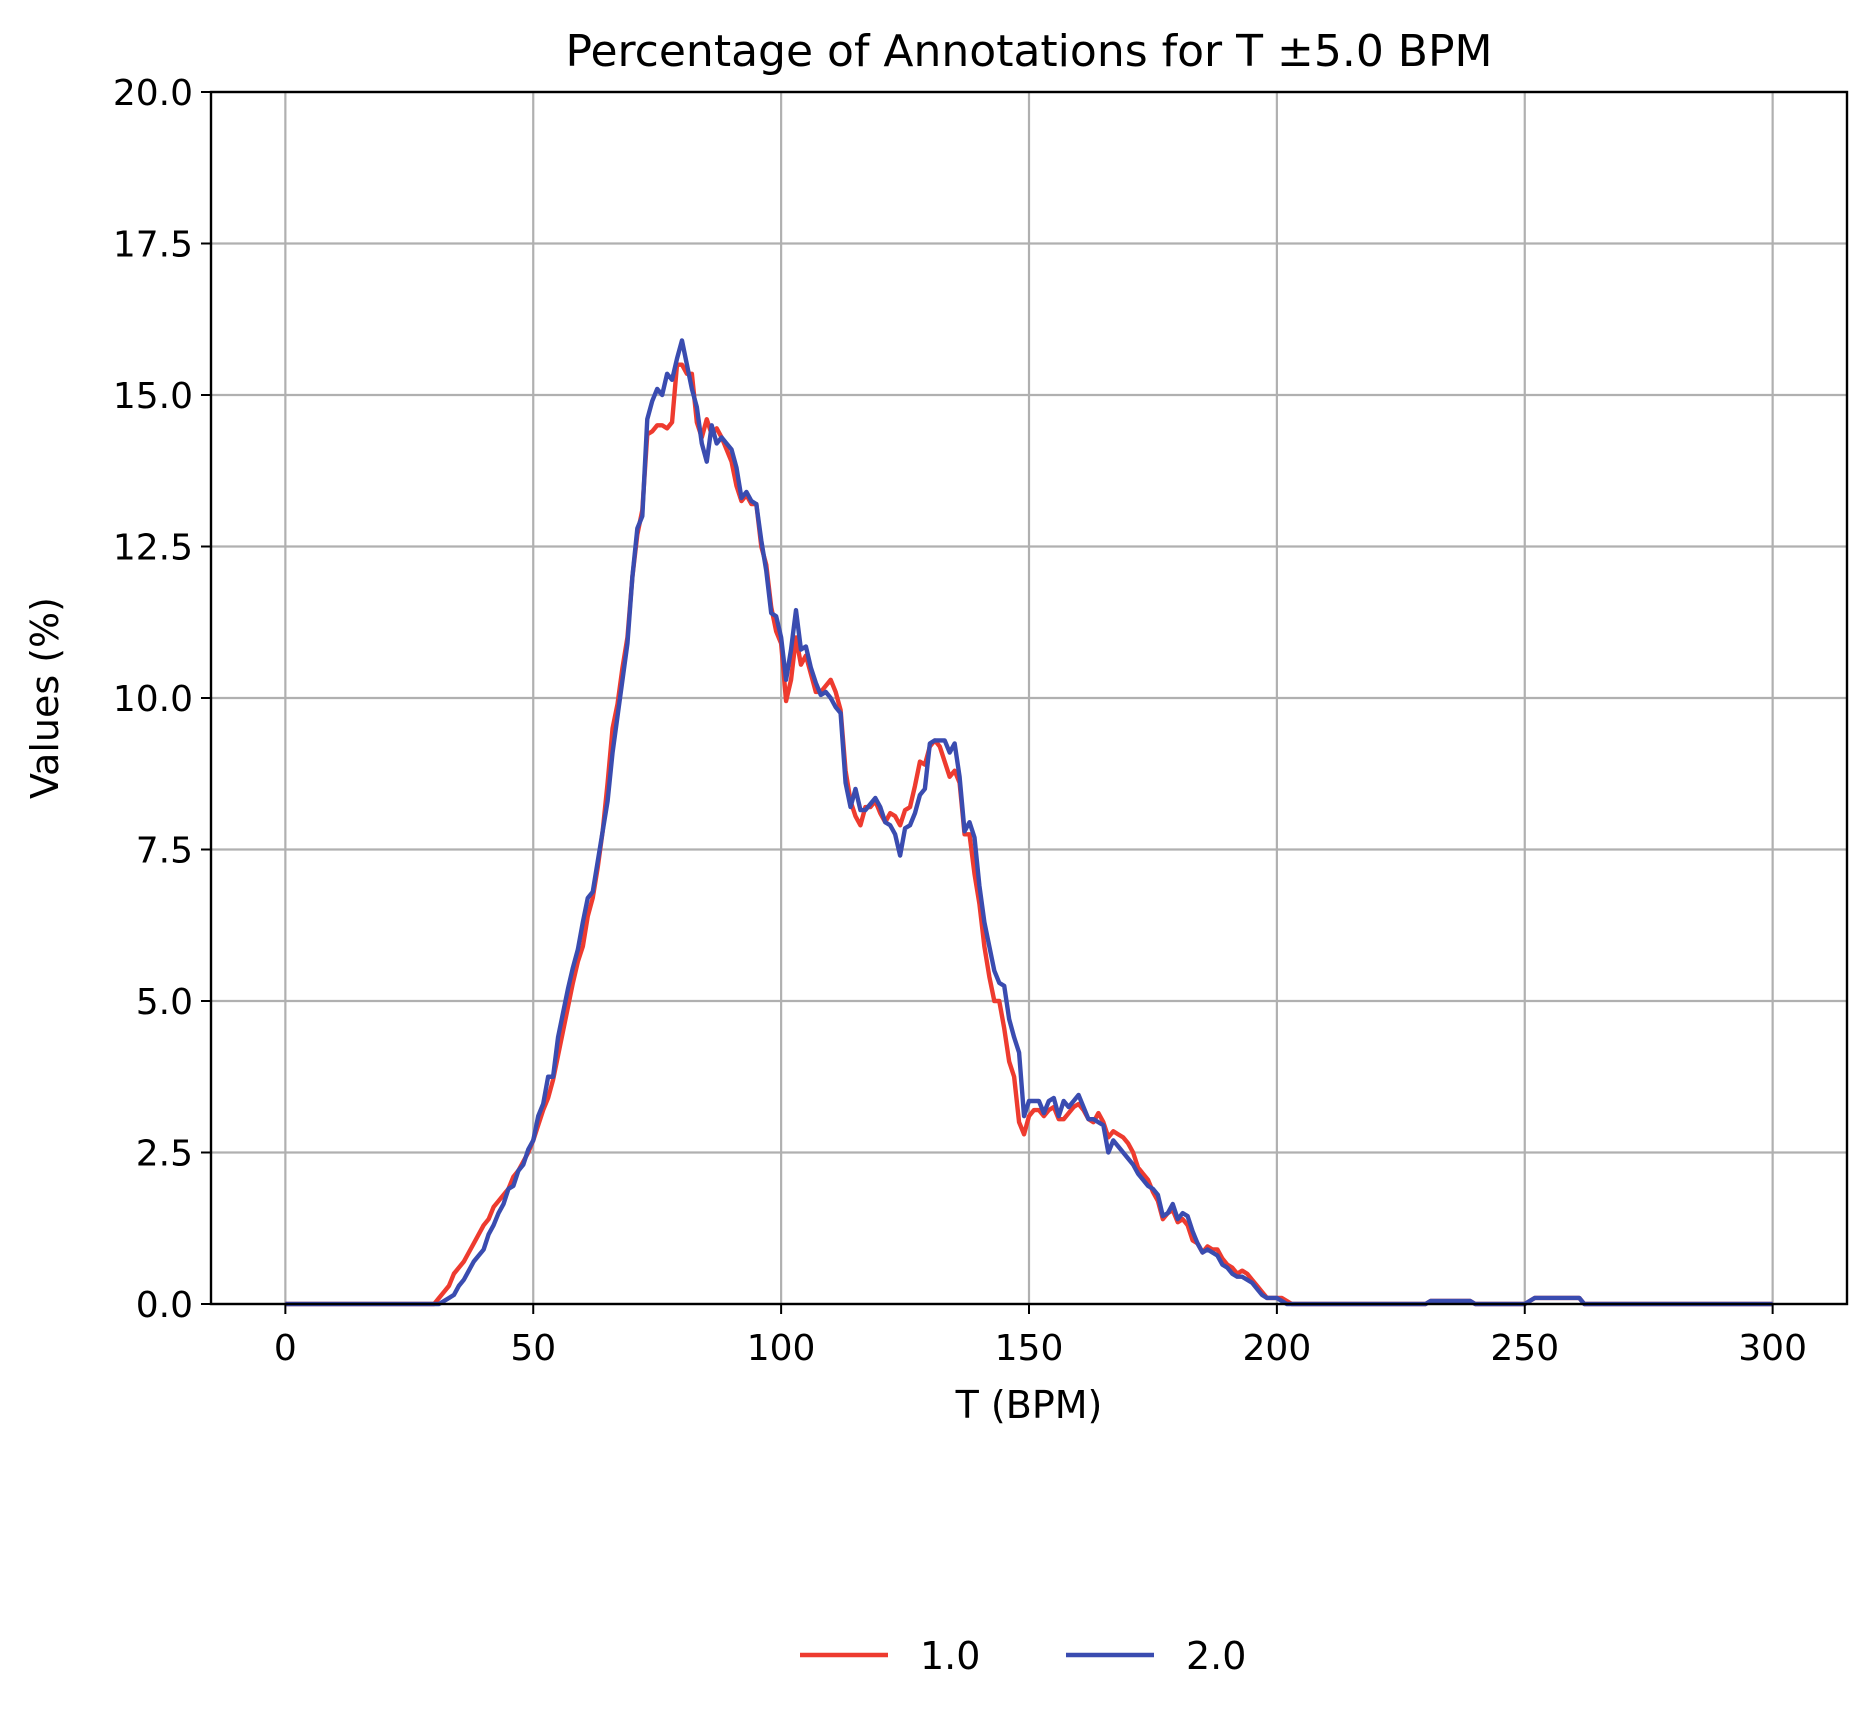  What do you see at coordinates (153, 699) in the screenshot?
I see `y-tick-label: 10.0` at bounding box center [153, 699].